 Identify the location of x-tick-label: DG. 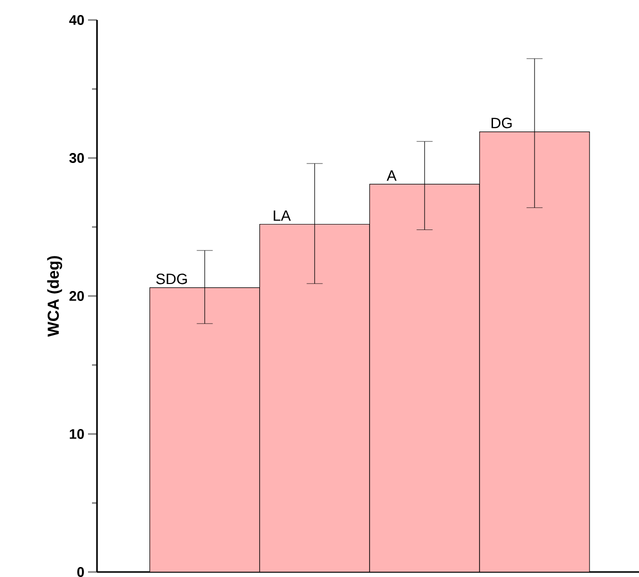
(502, 123).